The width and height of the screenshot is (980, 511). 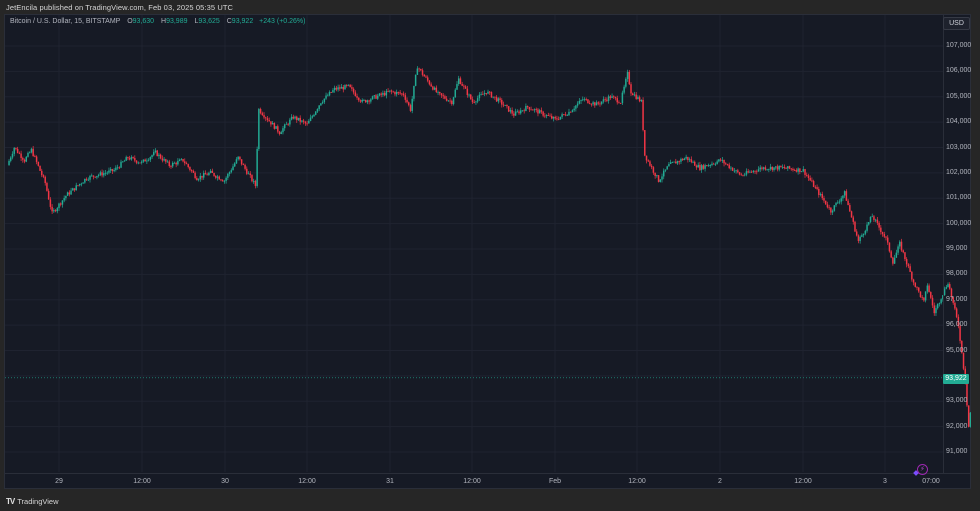 I want to click on tradingview-logo: TV TradingView, so click(x=32, y=501).